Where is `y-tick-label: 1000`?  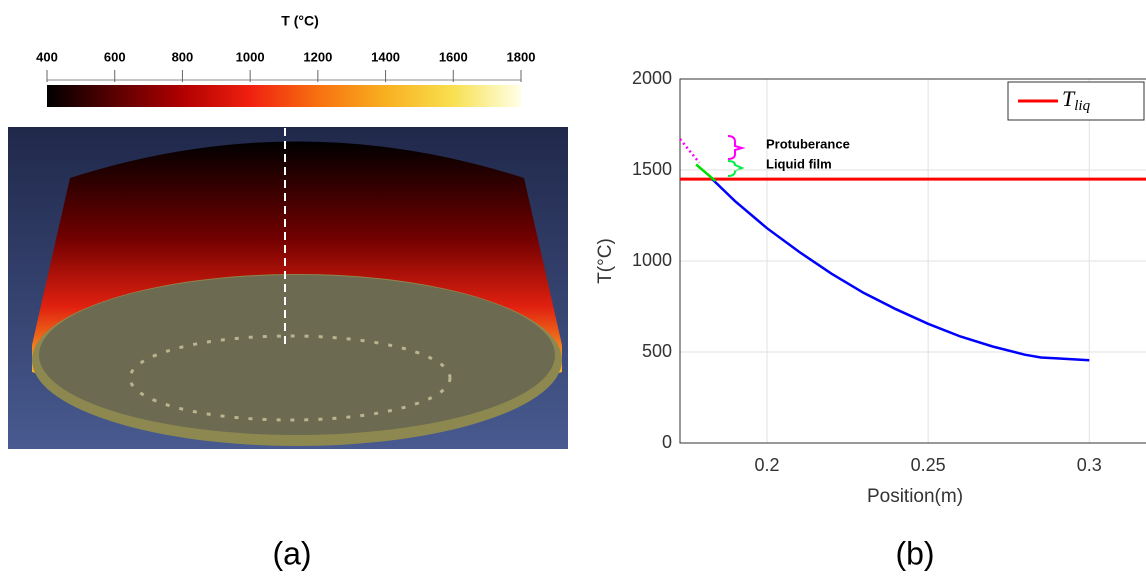
y-tick-label: 1000 is located at coordinates (652, 260).